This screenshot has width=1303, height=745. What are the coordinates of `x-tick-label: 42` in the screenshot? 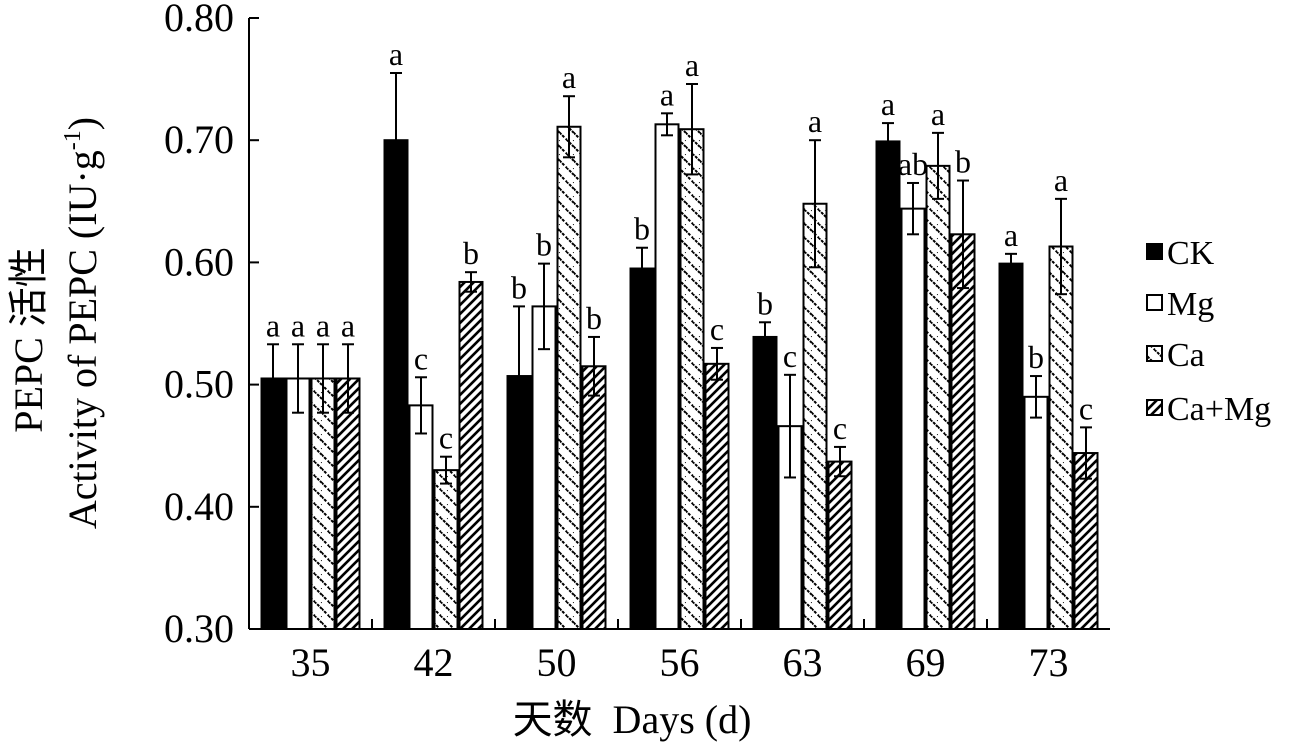 It's located at (434, 662).